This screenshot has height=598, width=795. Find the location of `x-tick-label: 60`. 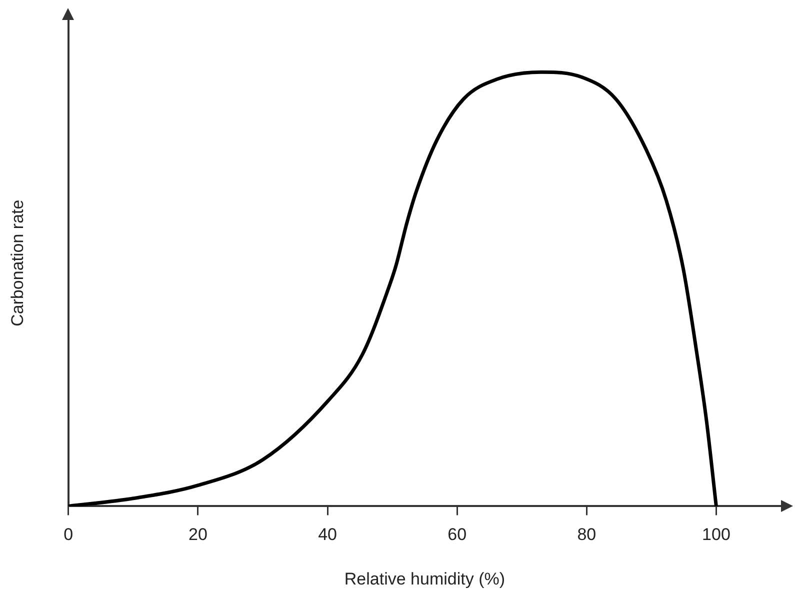

x-tick-label: 60 is located at coordinates (457, 534).